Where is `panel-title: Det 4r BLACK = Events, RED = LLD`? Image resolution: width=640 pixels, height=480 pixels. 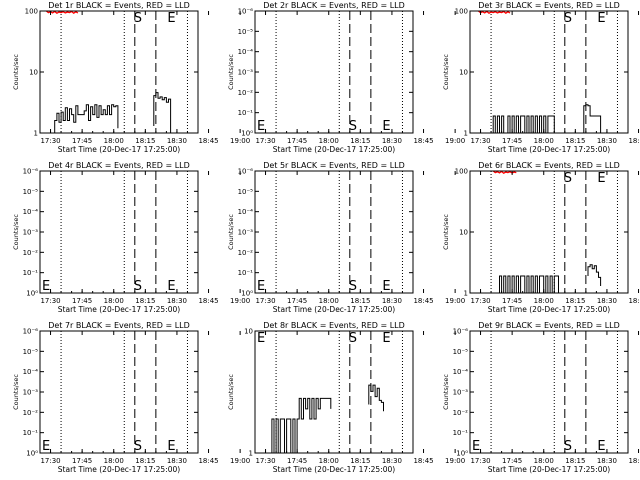
panel-title: Det 4r BLACK = Events, RED = LLD is located at coordinates (119, 165).